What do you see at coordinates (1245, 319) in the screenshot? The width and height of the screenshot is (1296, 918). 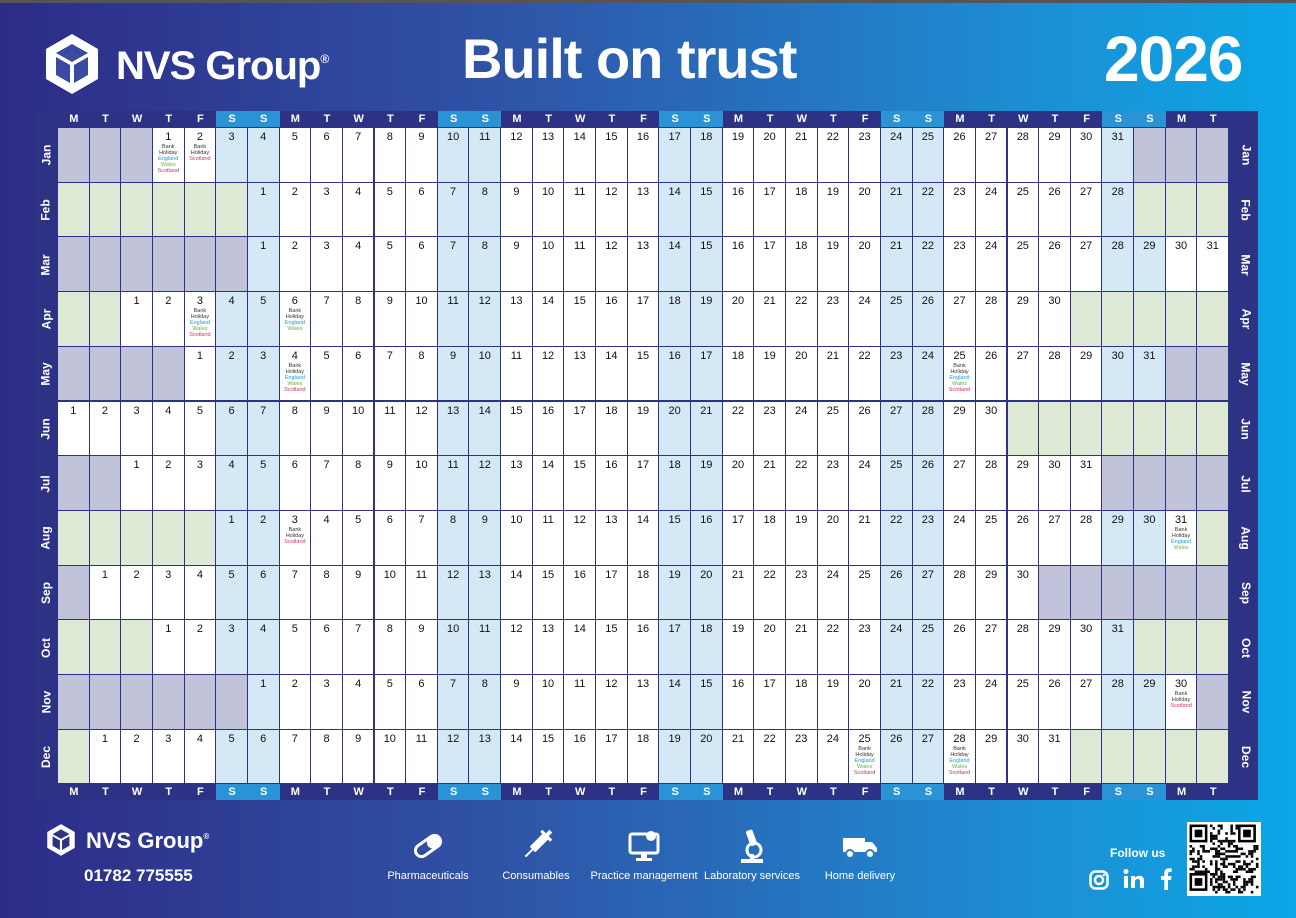 I see `month-label-text: Apr` at bounding box center [1245, 319].